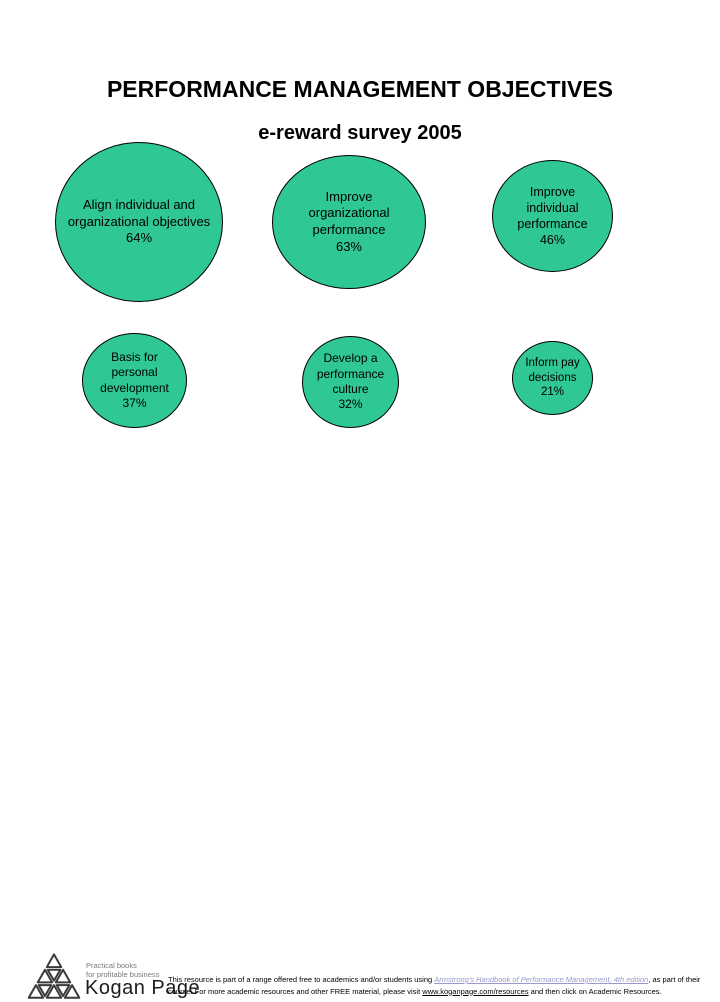 The width and height of the screenshot is (720, 1002). I want to click on slide-subtitle: e-reward survey 2005, so click(360, 133).